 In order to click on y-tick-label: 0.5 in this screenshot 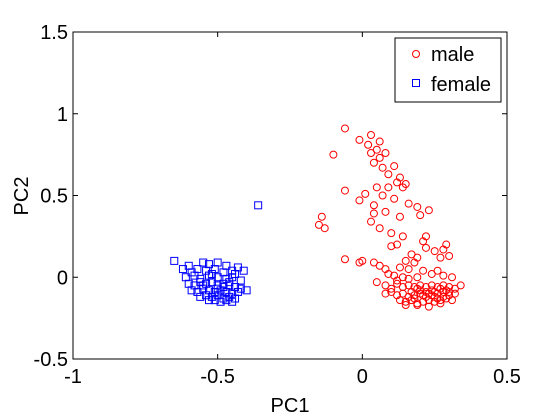, I will do `click(54, 197)`.